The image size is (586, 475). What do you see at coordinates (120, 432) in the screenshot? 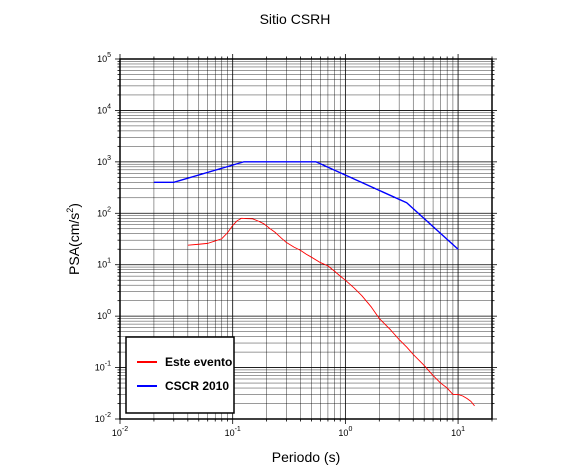
I see `x-tick-label: 10⁻²` at bounding box center [120, 432].